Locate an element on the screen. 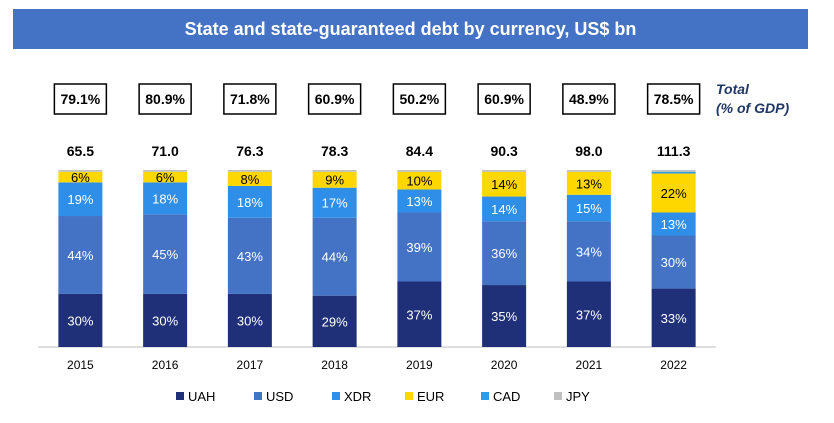  bar-data-label: 19% is located at coordinates (80, 199).